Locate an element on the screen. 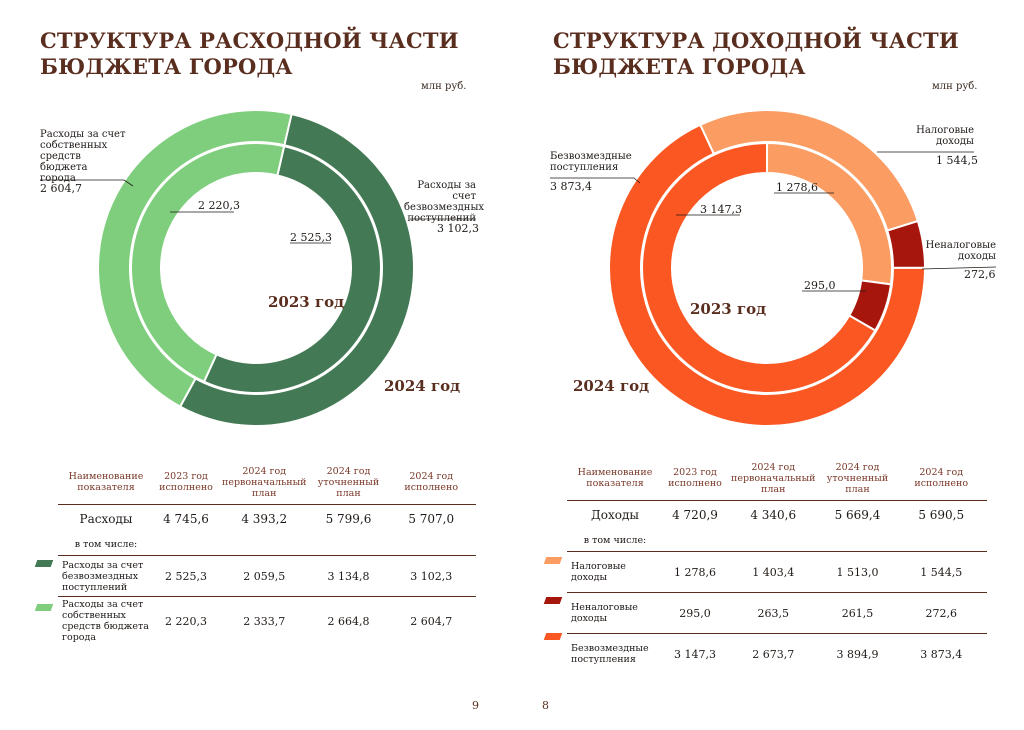 The width and height of the screenshot is (1024, 730). cell: 2 664,8 is located at coordinates (348, 621).